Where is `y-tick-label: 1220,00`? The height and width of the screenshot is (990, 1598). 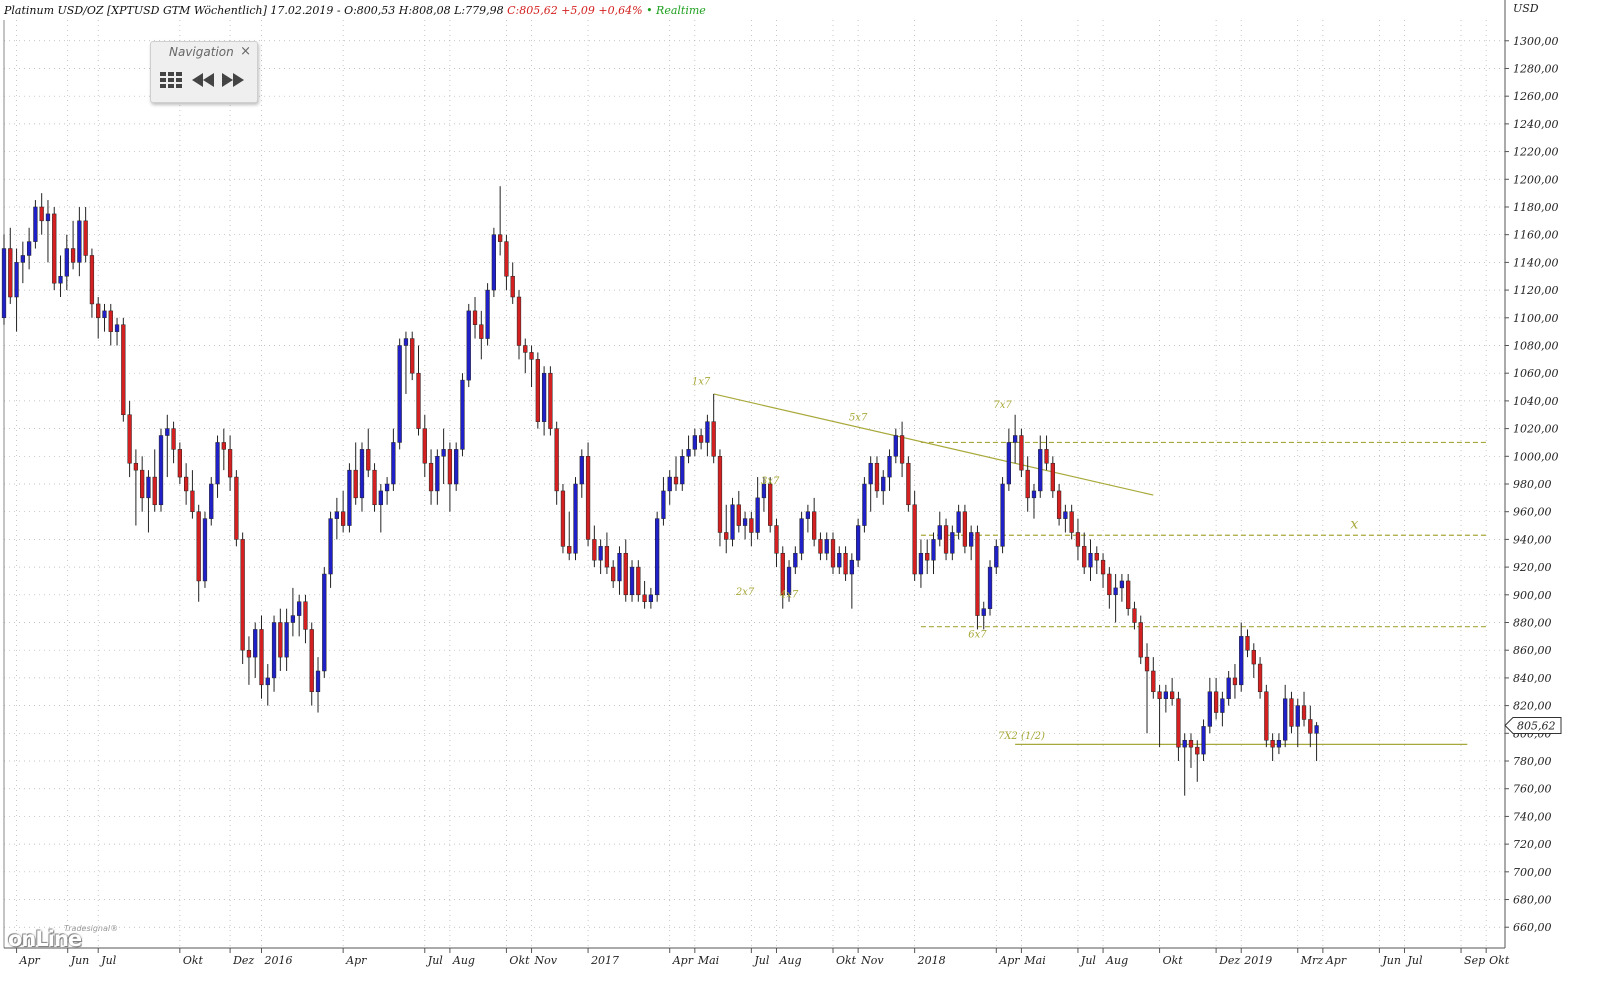
y-tick-label: 1220,00 is located at coordinates (1536, 152).